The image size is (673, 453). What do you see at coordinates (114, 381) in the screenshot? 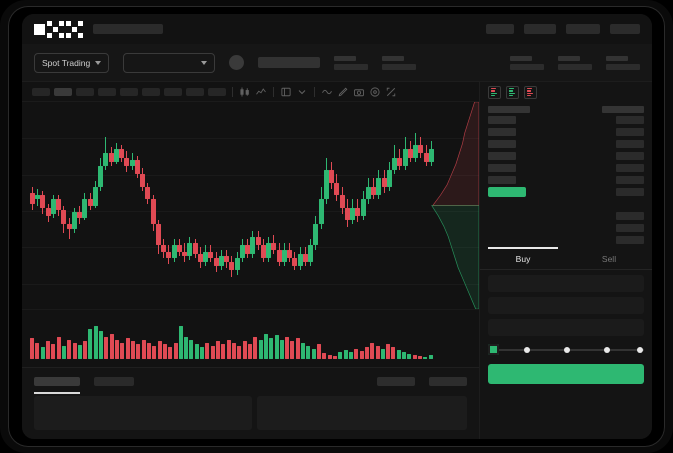
I see `tab-order-history` at bounding box center [114, 381].